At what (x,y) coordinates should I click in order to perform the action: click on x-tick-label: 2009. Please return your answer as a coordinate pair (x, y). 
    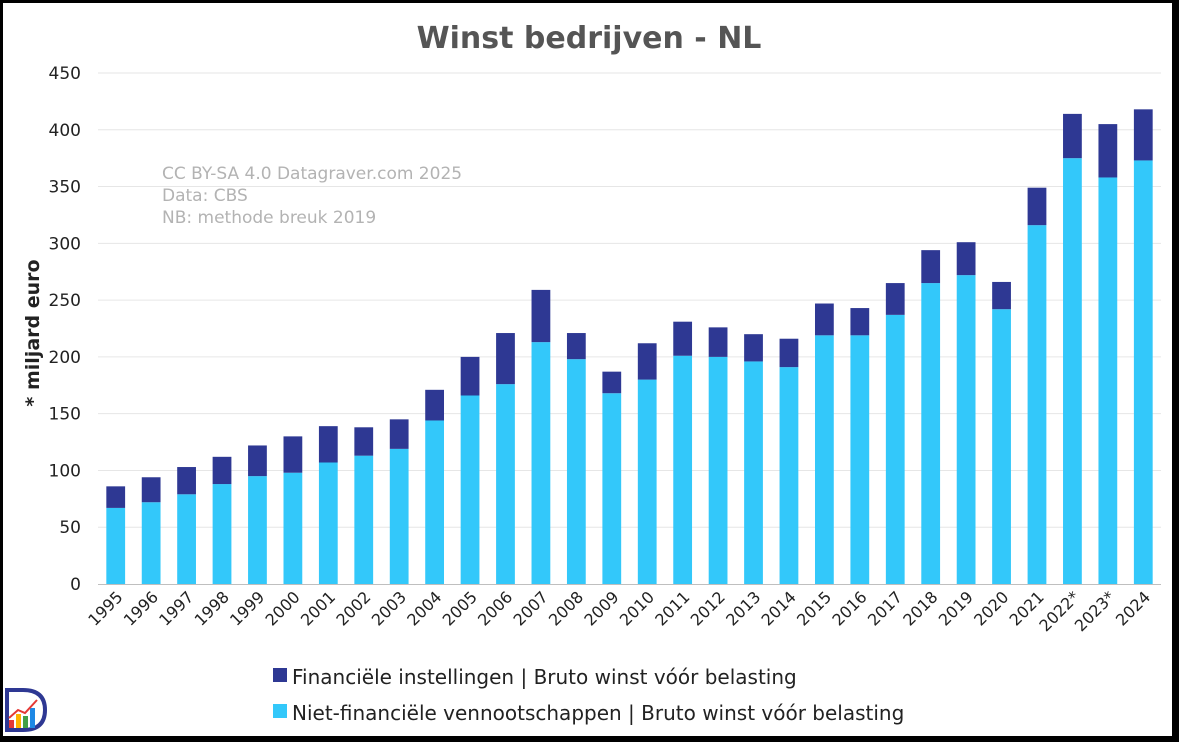
    Looking at the image, I should click on (601, 608).